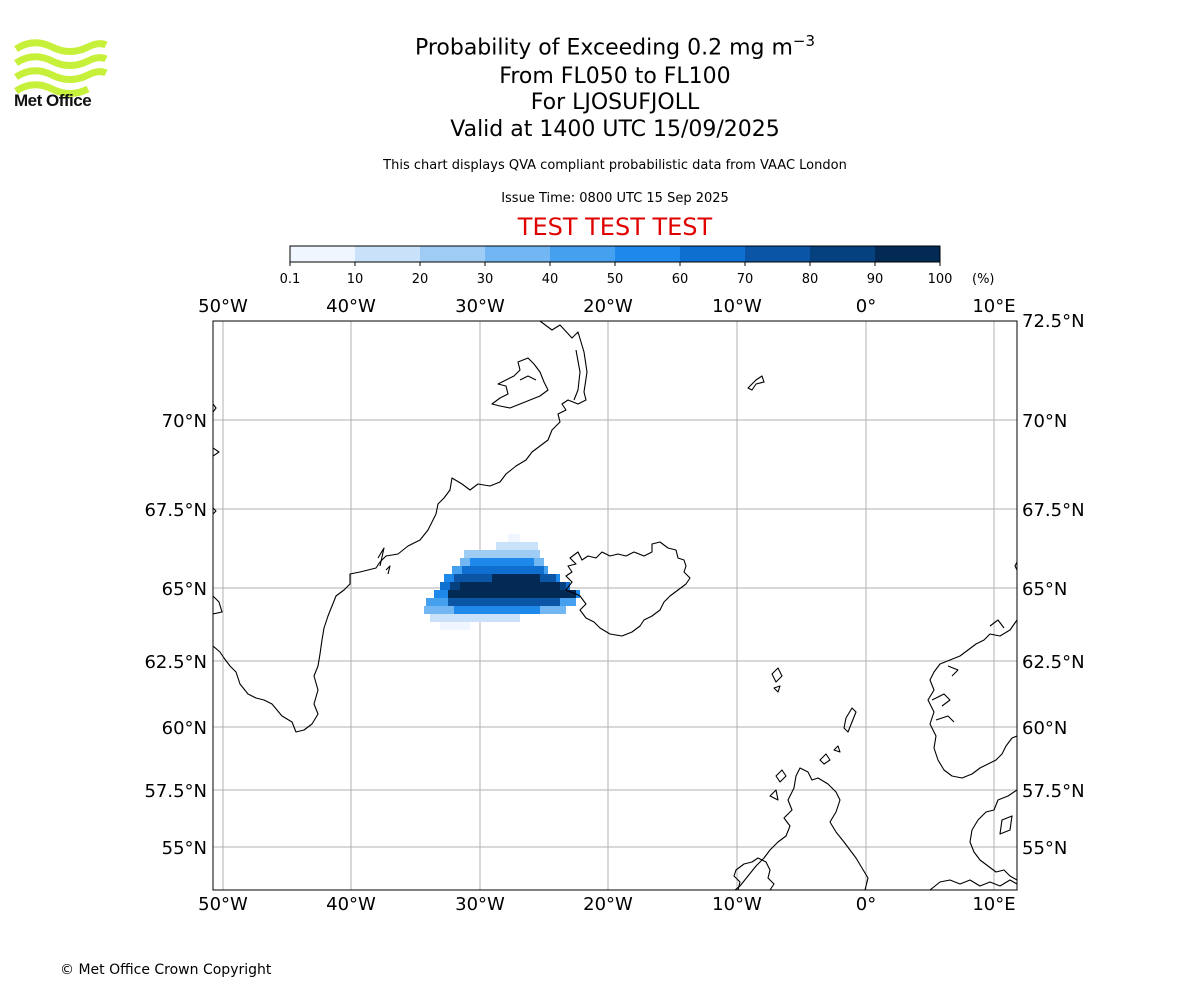 The width and height of the screenshot is (1200, 1000). Describe the element at coordinates (223, 306) in the screenshot. I see `top-lon-label: 50°W` at that location.